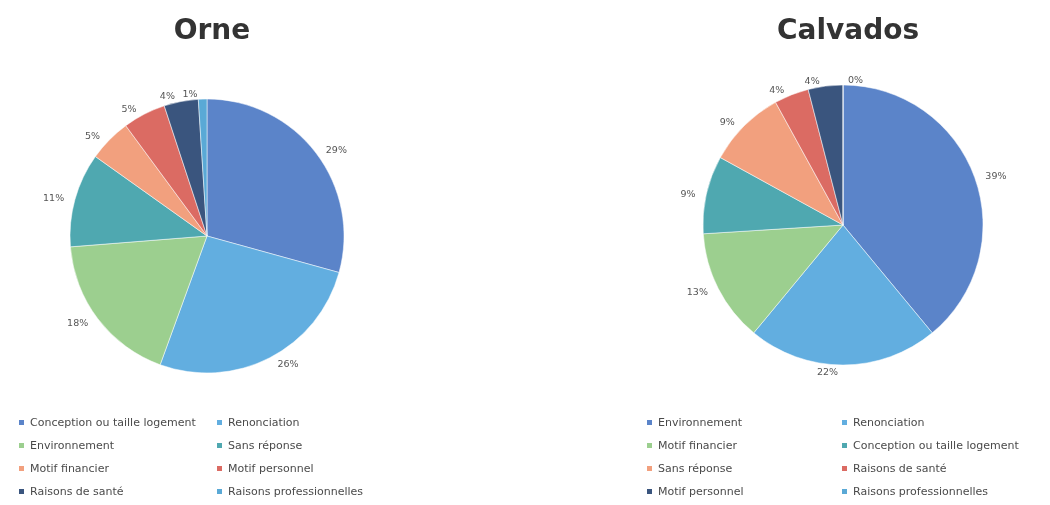 The height and width of the screenshot is (505, 1050). I want to click on data-label: 13%, so click(697, 291).